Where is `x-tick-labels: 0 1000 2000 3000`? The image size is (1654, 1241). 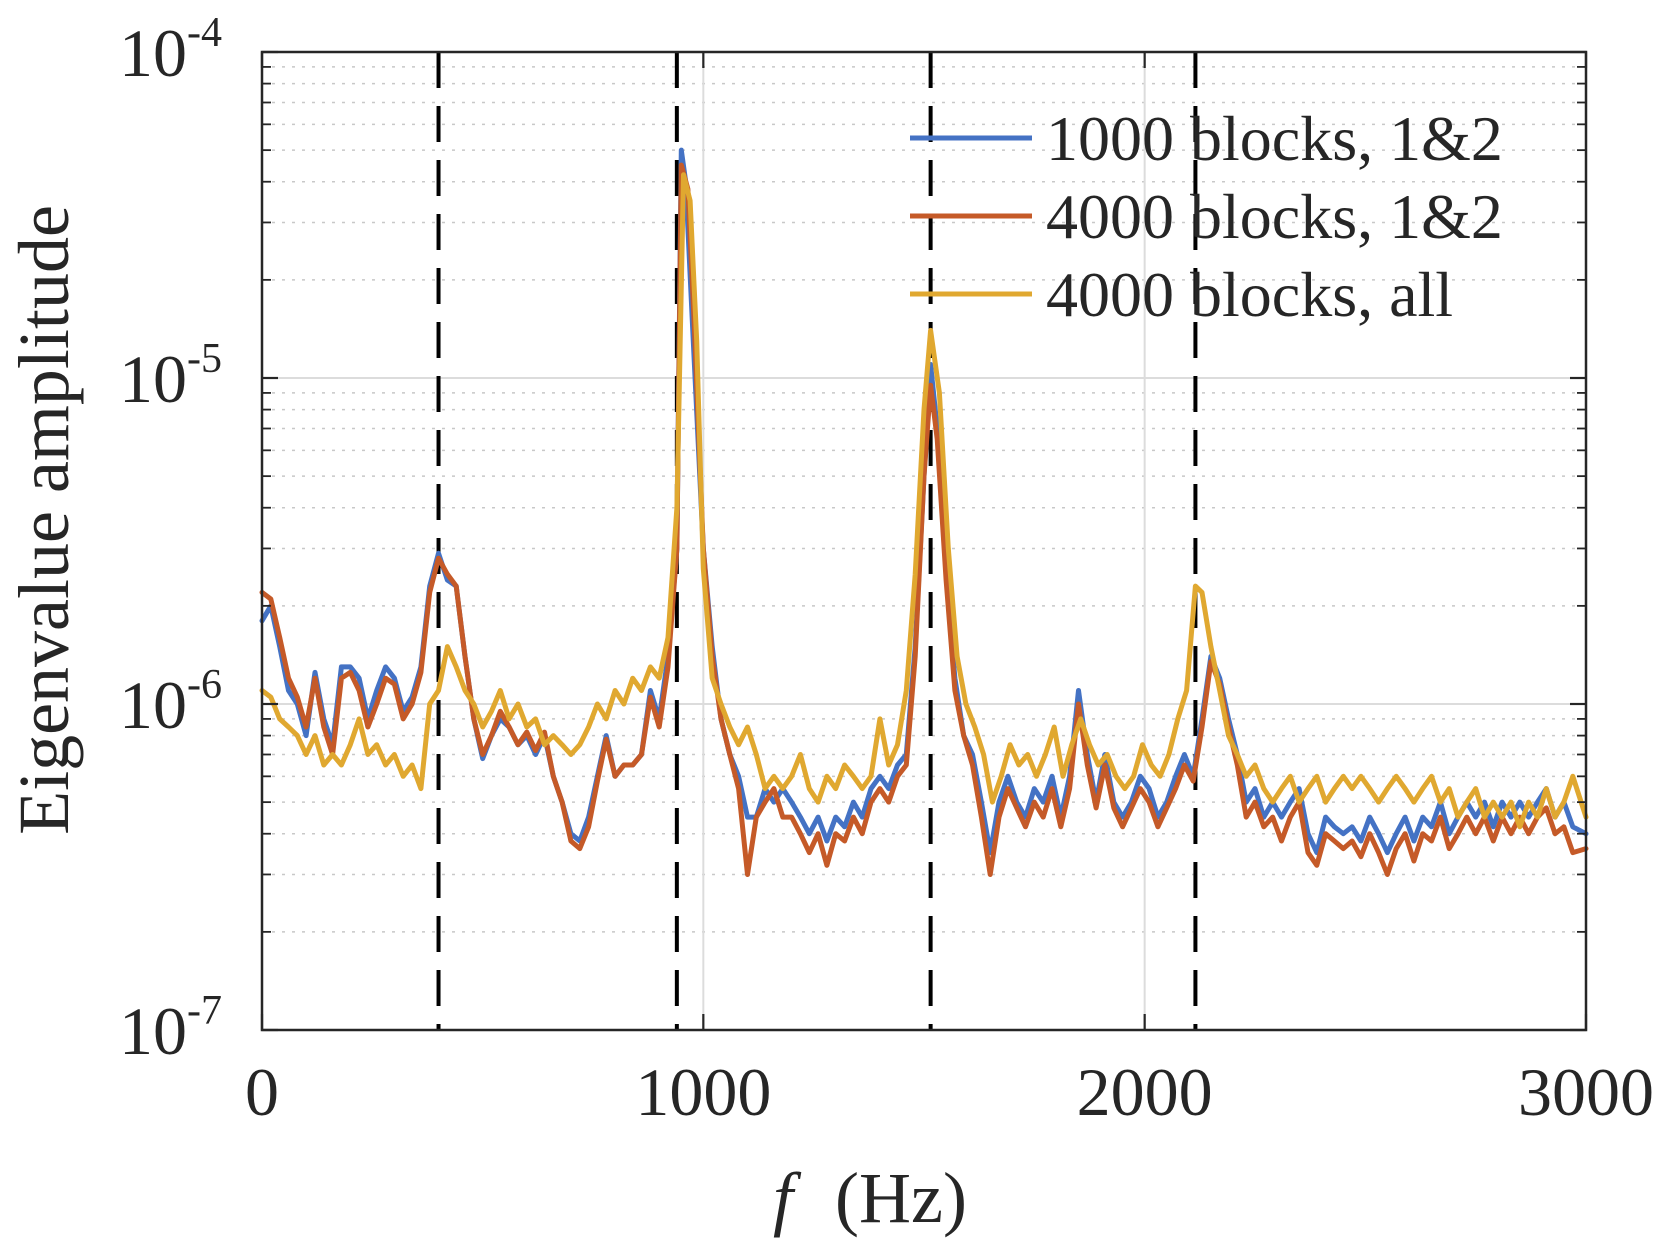
x-tick-labels: 0 1000 2000 3000 is located at coordinates (949, 1092).